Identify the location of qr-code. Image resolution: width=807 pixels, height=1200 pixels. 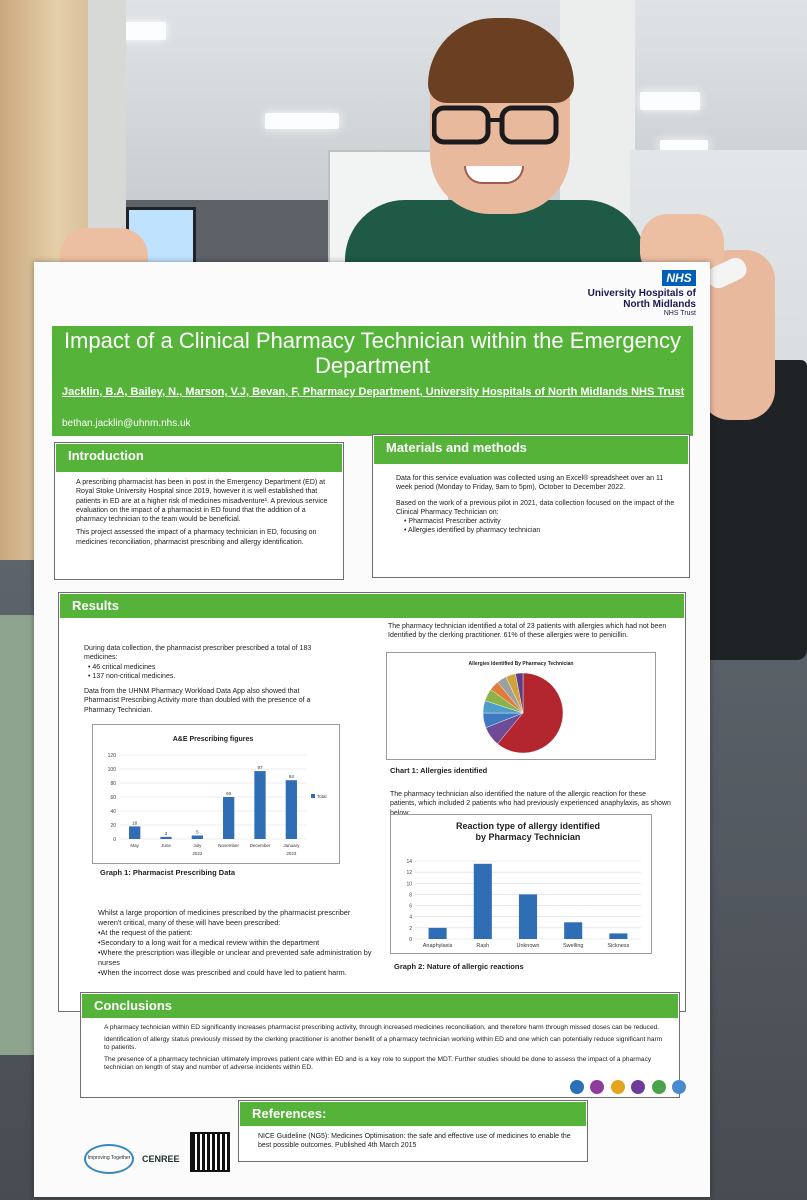
(210, 1152).